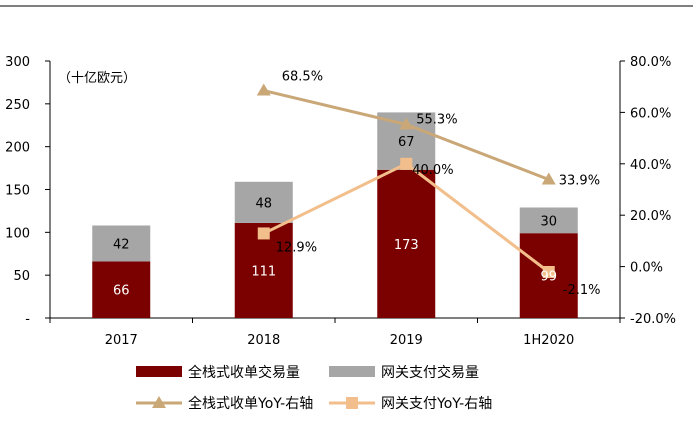  I want to click on bar-label-gateway: 48, so click(263, 203).